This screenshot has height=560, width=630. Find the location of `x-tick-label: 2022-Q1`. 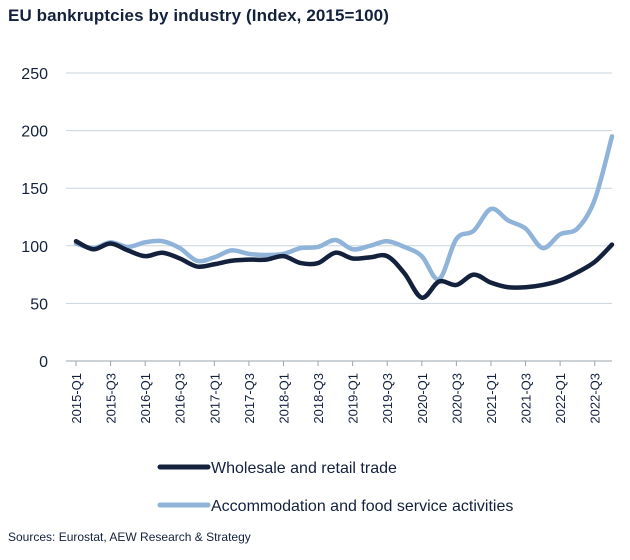

x-tick-label: 2022-Q1 is located at coordinates (560, 398).